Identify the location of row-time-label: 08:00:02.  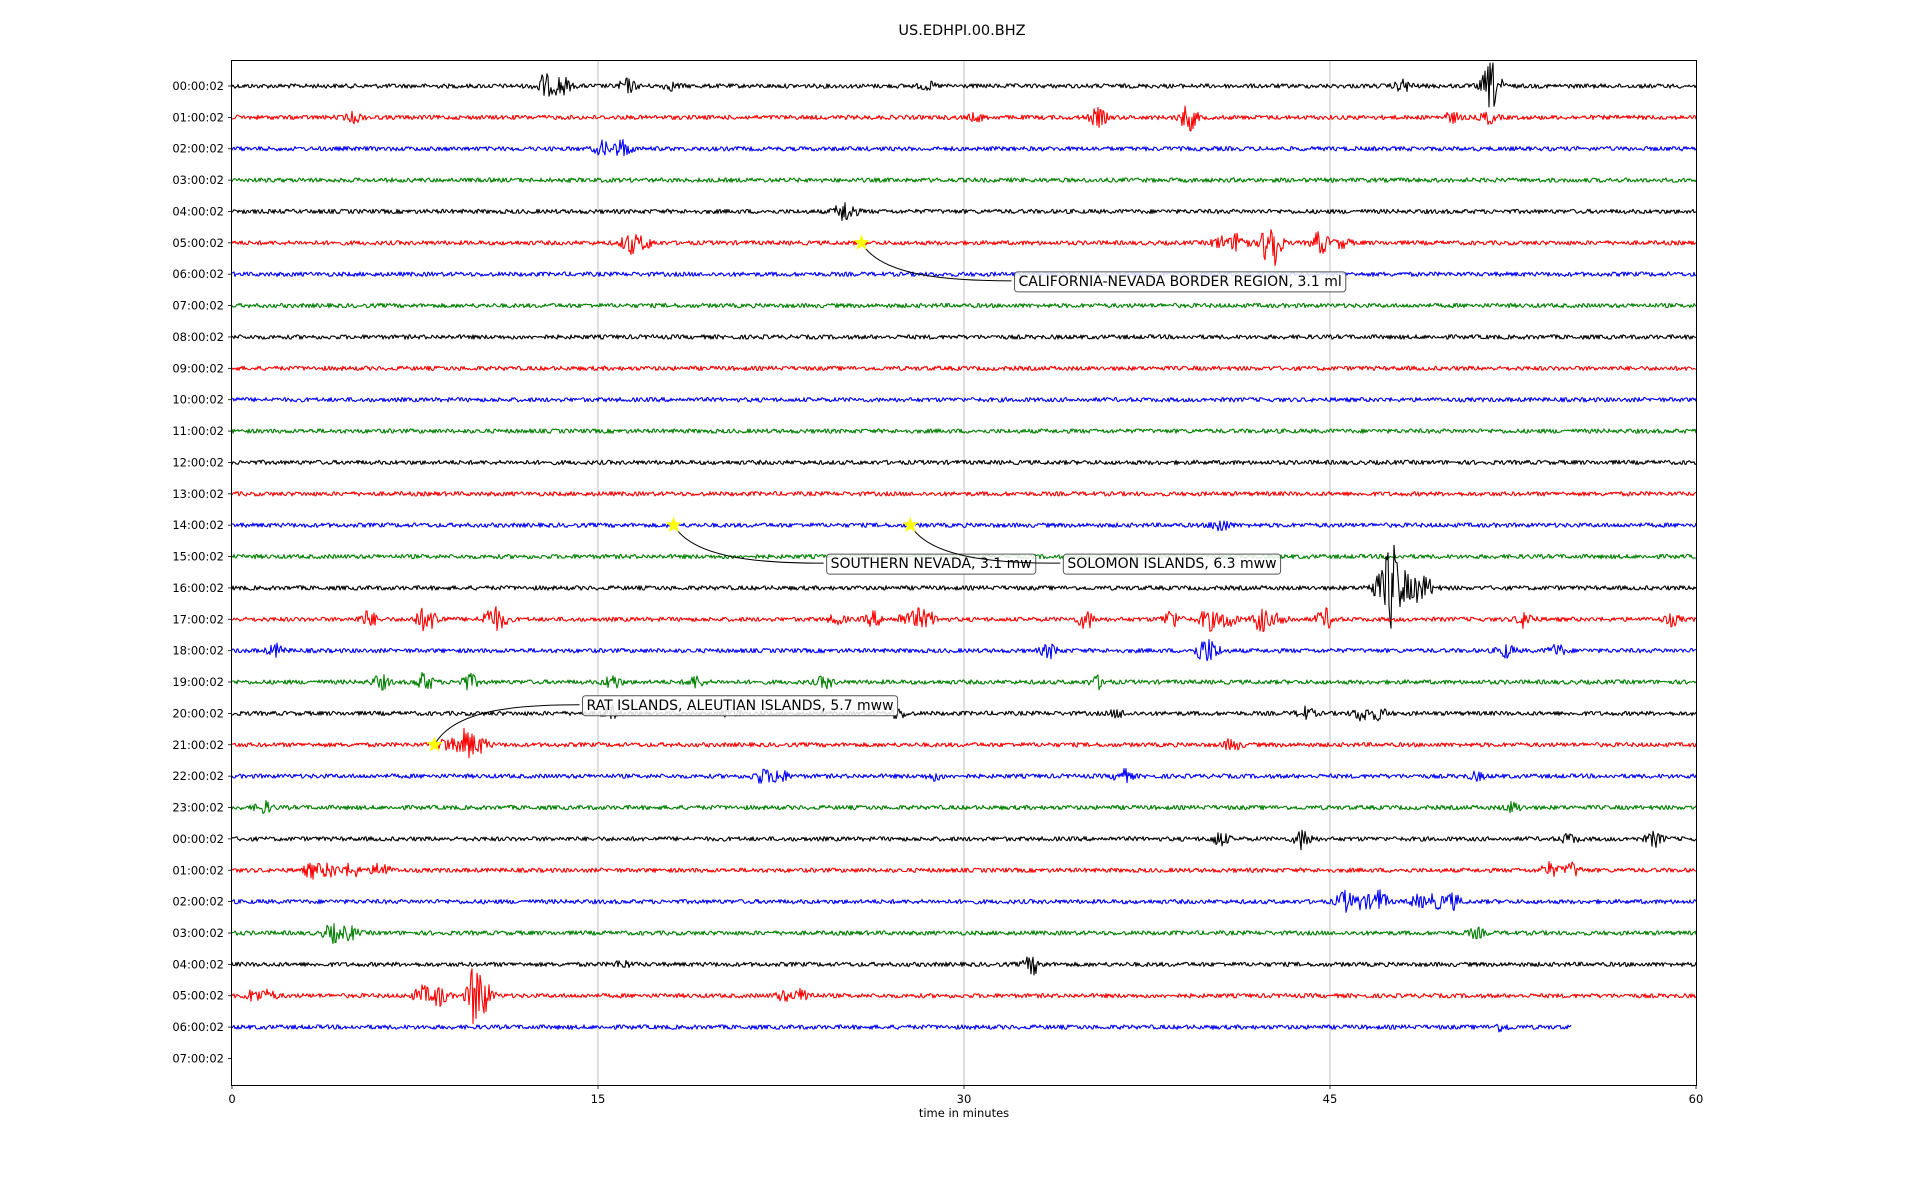
(198, 337).